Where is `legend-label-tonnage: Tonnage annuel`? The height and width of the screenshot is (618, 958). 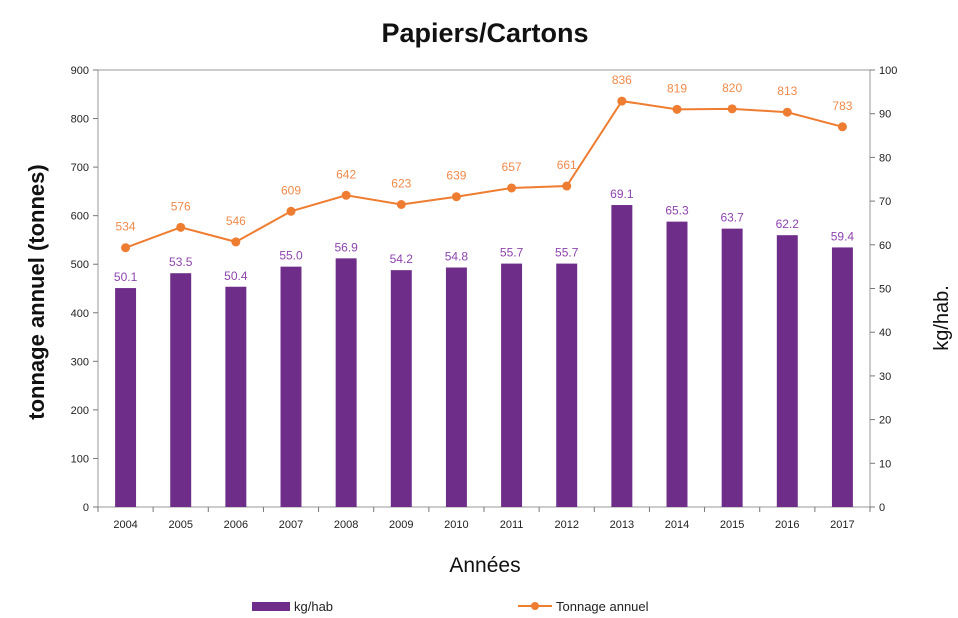 legend-label-tonnage: Tonnage annuel is located at coordinates (602, 606).